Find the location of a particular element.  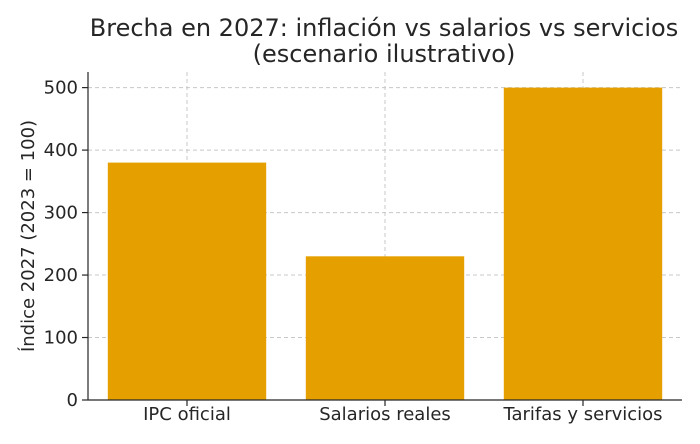

x-tick-label: Salarios reales is located at coordinates (385, 414).